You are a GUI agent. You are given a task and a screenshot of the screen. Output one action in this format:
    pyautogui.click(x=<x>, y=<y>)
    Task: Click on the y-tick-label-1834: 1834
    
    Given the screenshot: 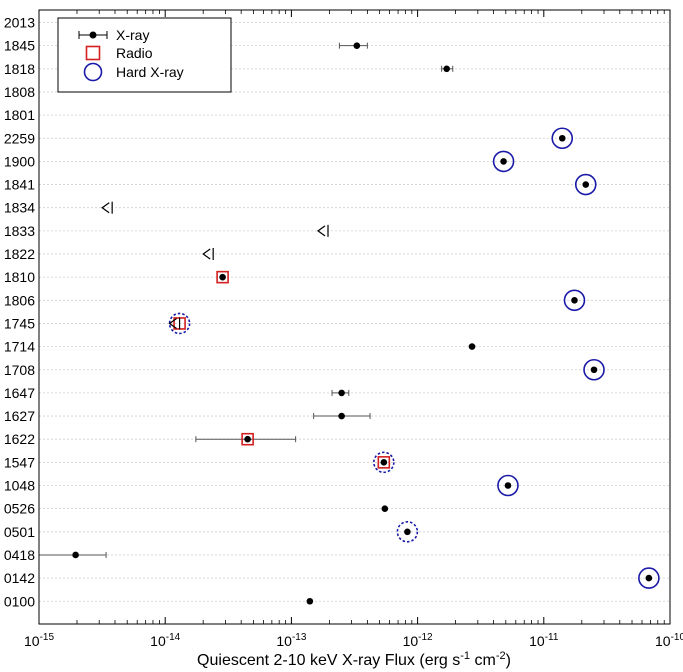 What is the action you would take?
    pyautogui.click(x=19, y=208)
    